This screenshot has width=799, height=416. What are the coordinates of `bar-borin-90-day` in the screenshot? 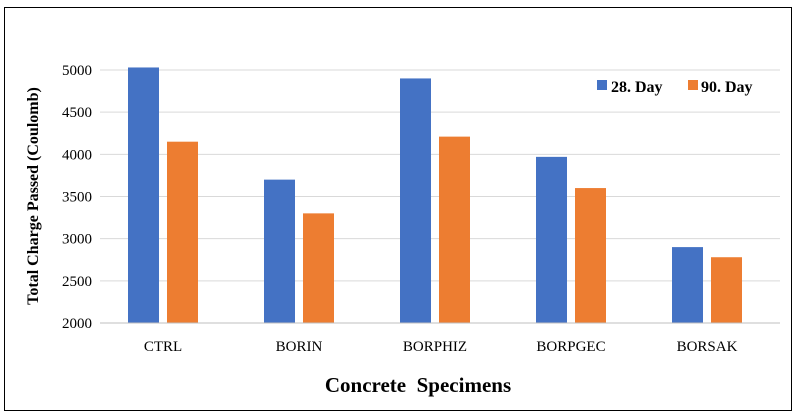 It's located at (318, 268).